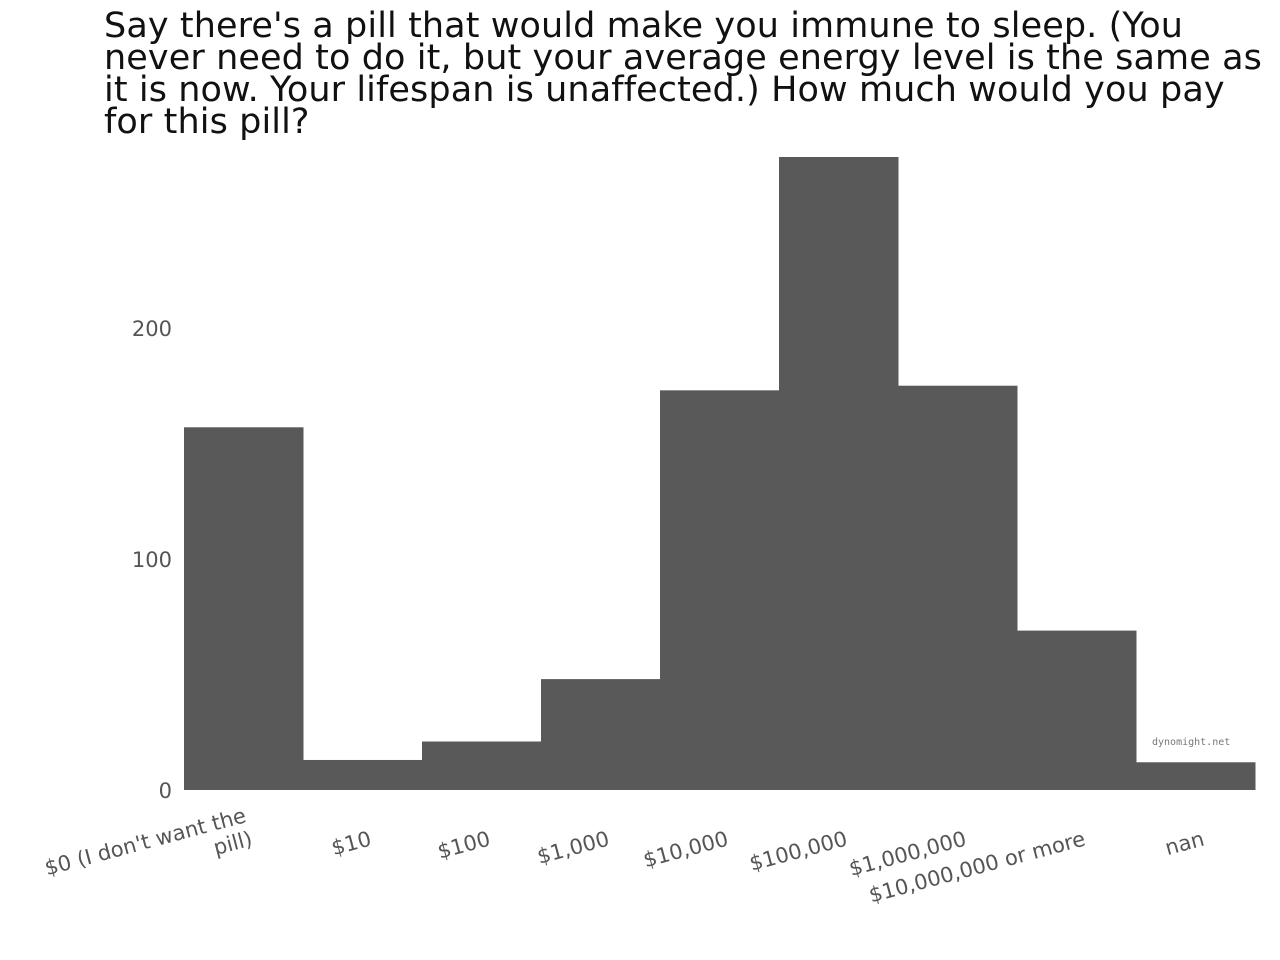 This screenshot has height=960, width=1280. I want to click on watermark: dynomight.net, so click(1191, 742).